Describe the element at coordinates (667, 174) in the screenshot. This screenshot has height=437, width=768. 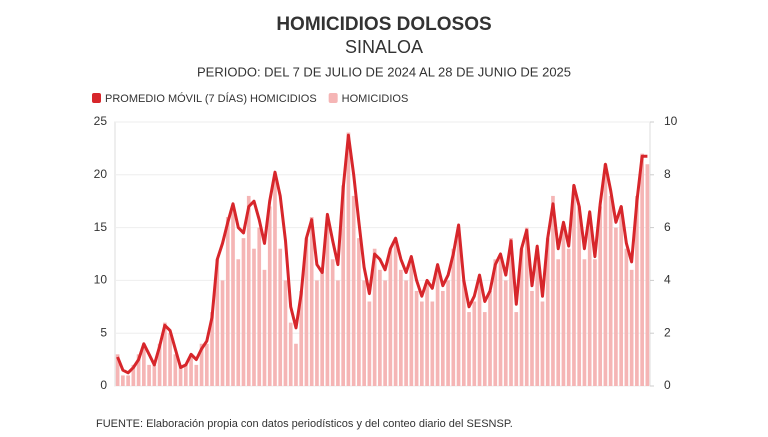
I see `y2-tick-label: 8` at that location.